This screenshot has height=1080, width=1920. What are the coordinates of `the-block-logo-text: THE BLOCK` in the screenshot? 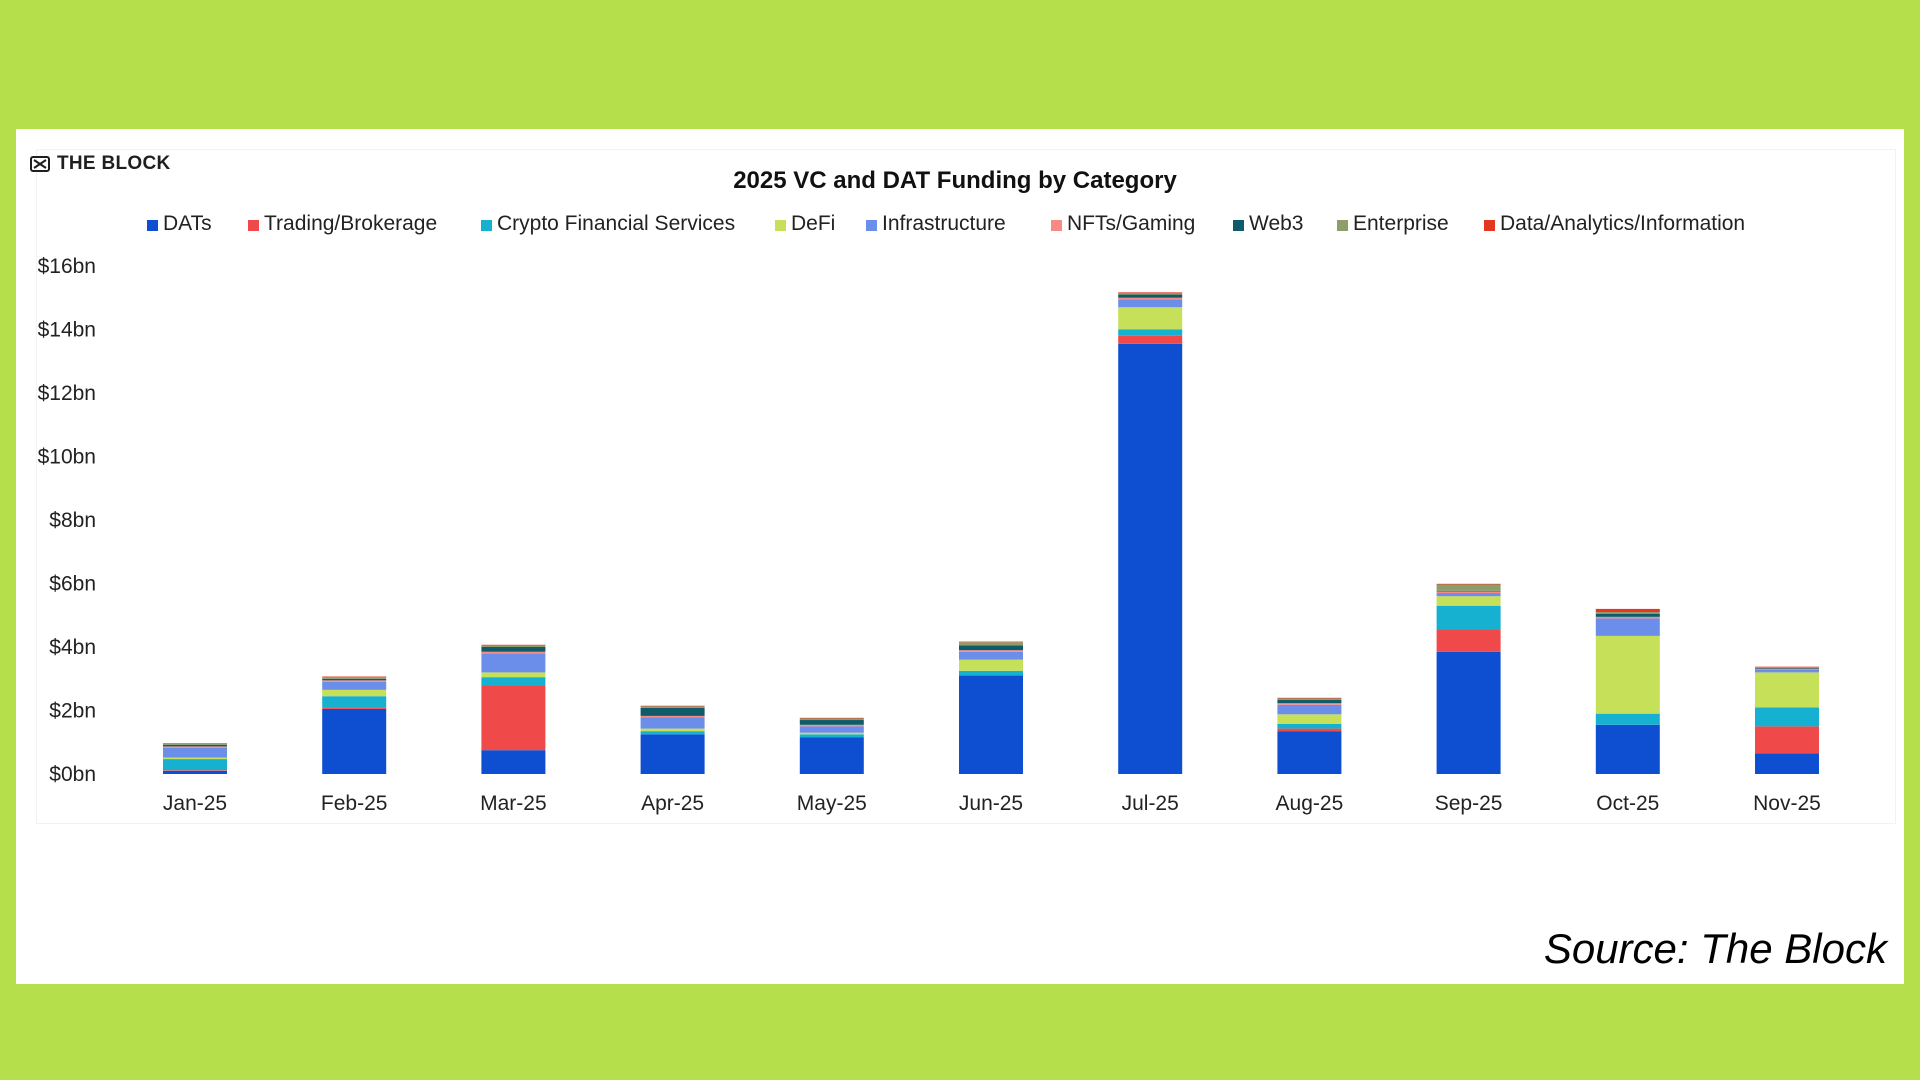 It's located at (114, 163).